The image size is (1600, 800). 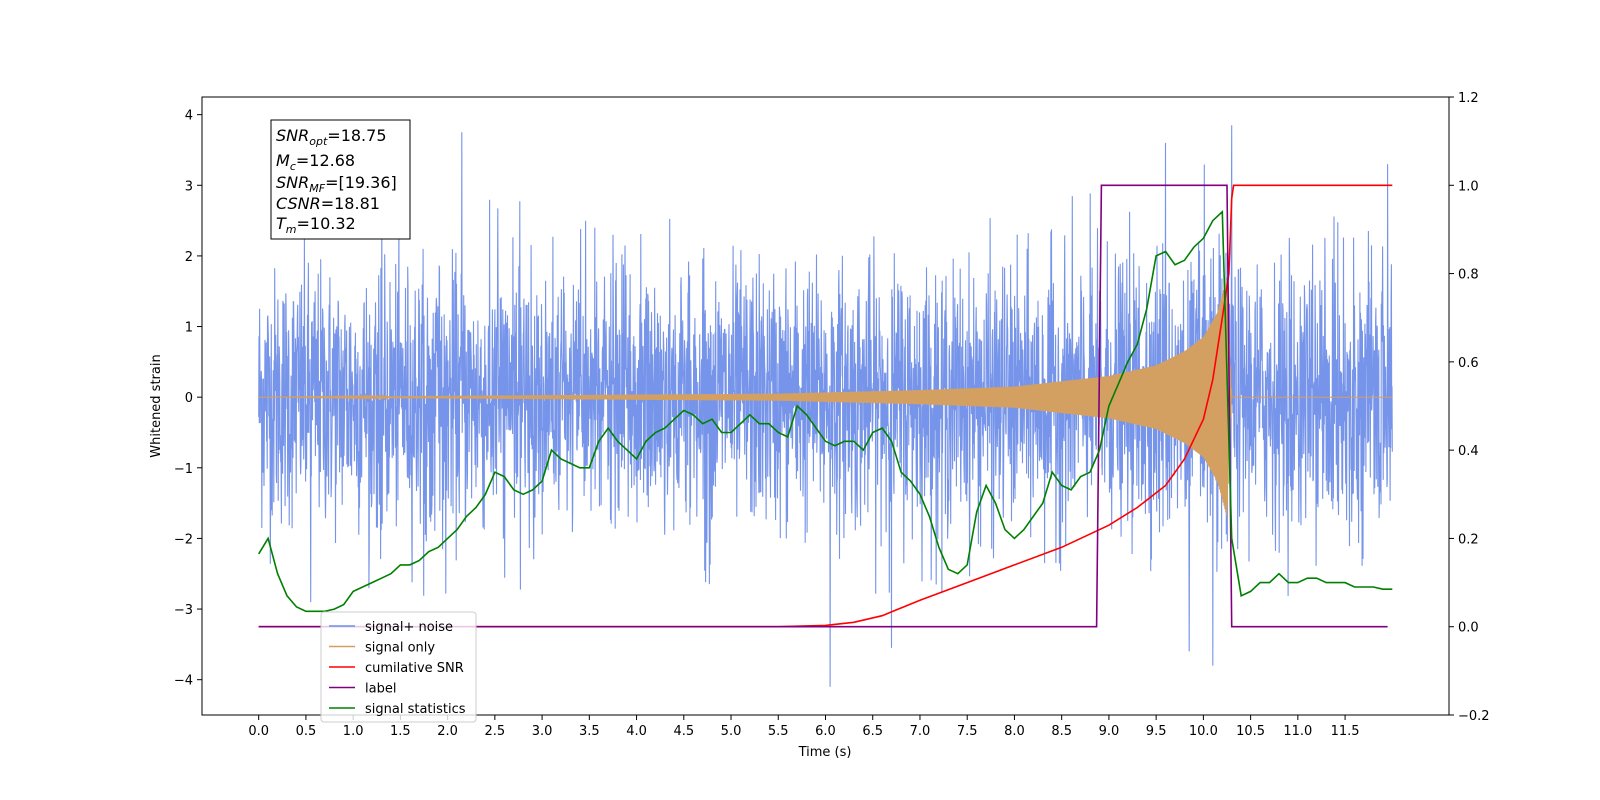 I want to click on legend-box, so click(x=398, y=667).